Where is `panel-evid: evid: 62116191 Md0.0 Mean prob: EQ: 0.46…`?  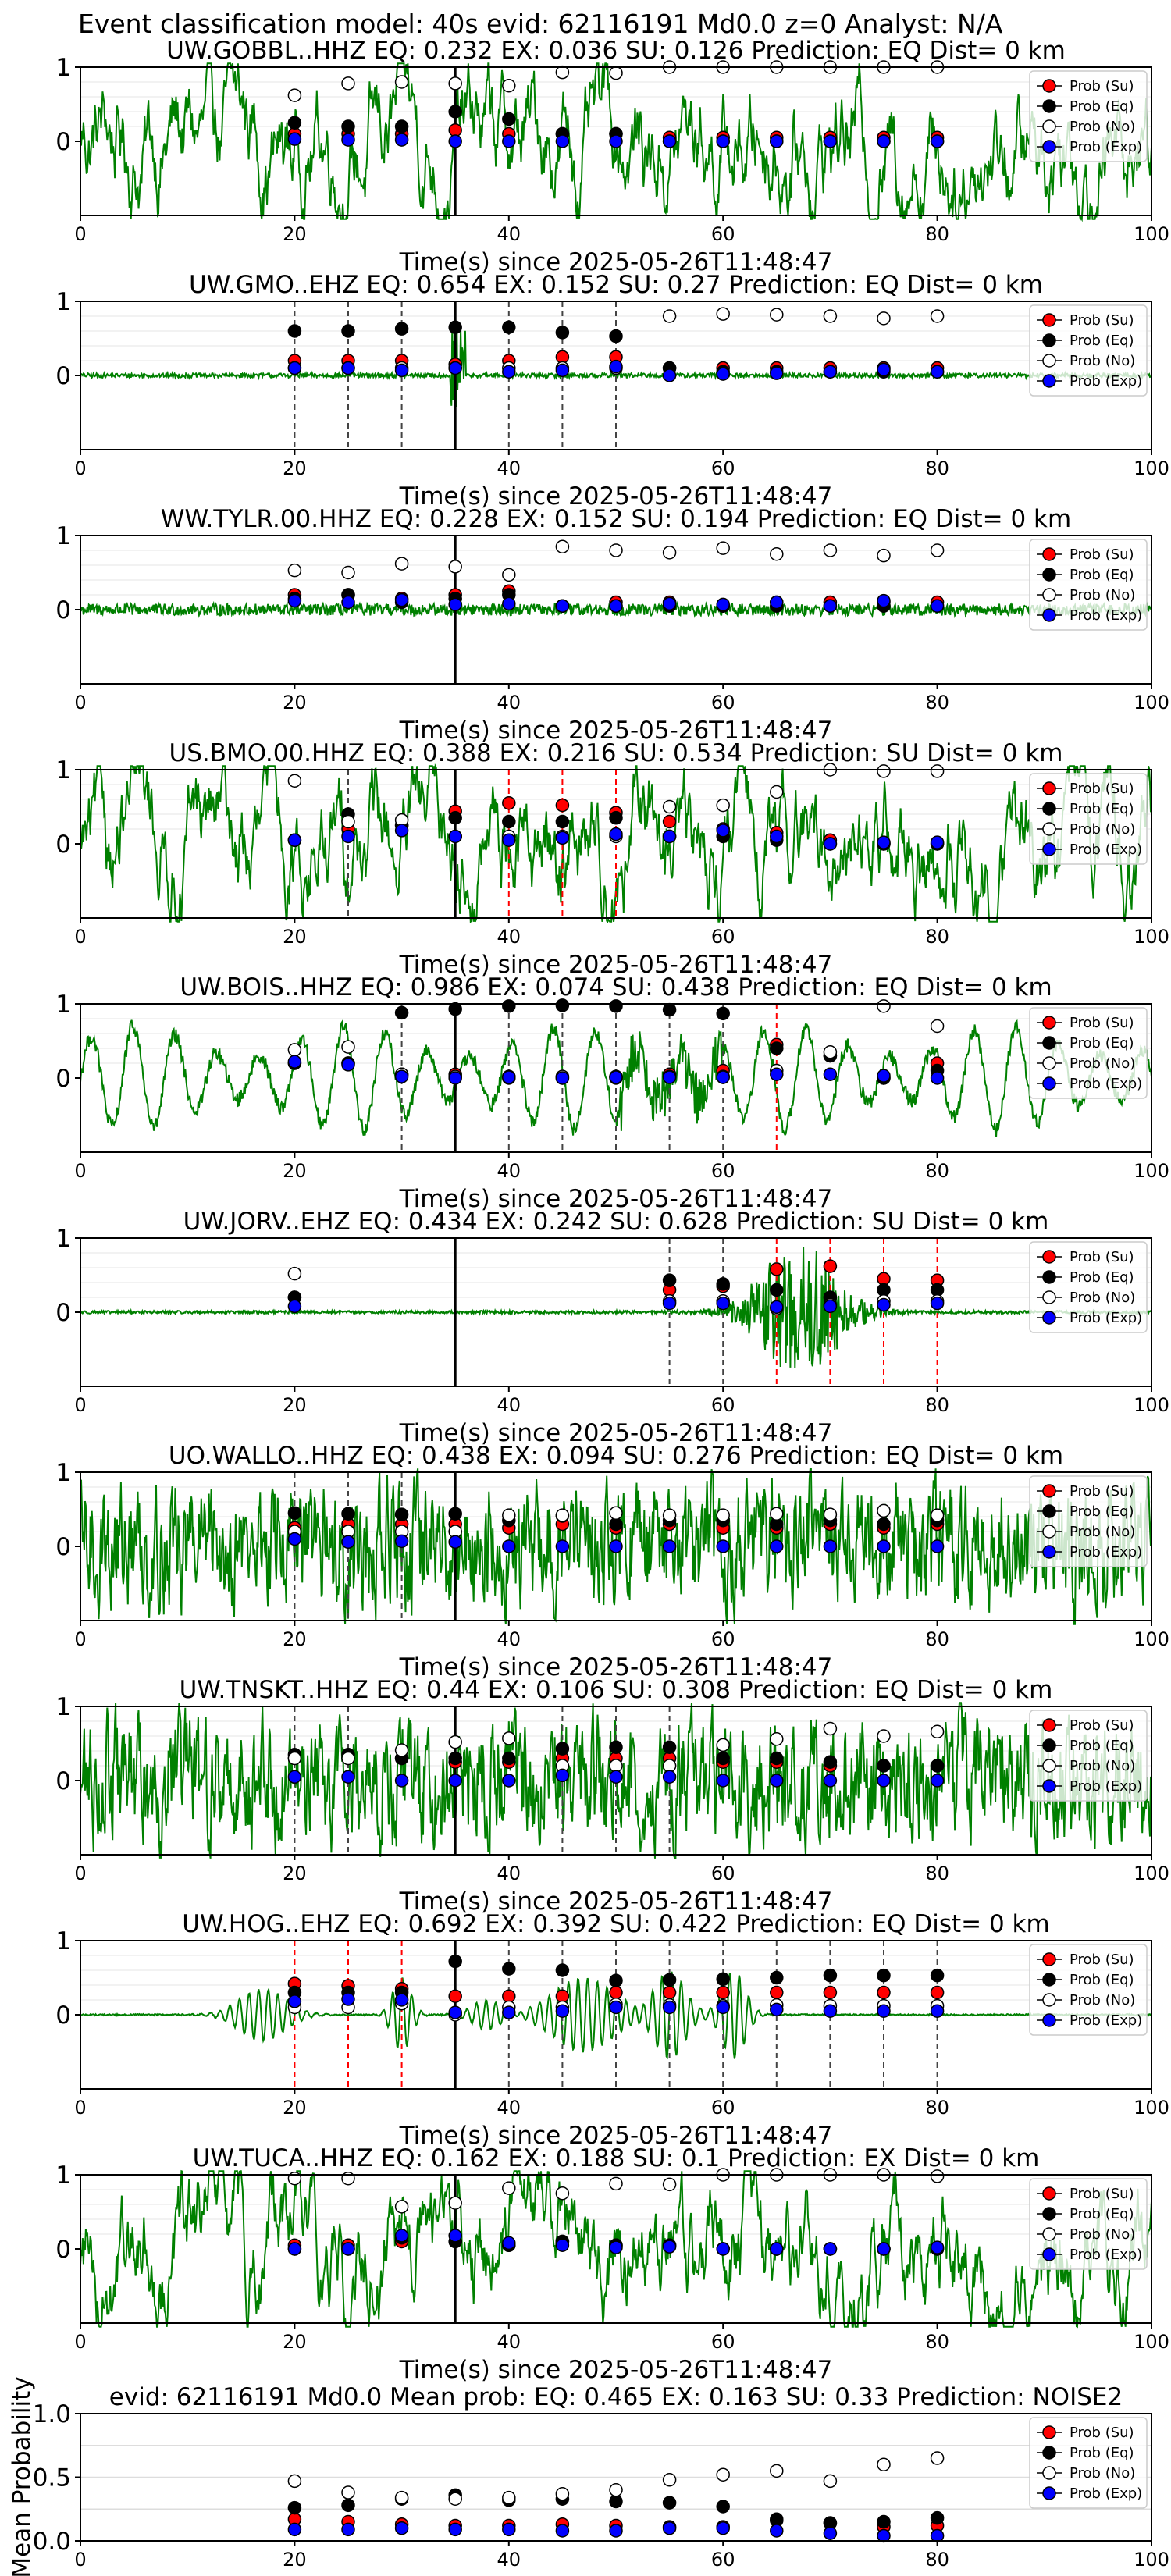
panel-evid: evid: 62116191 Md0.0 Mean prob: EQ: 0.46… is located at coordinates (588, 2476).